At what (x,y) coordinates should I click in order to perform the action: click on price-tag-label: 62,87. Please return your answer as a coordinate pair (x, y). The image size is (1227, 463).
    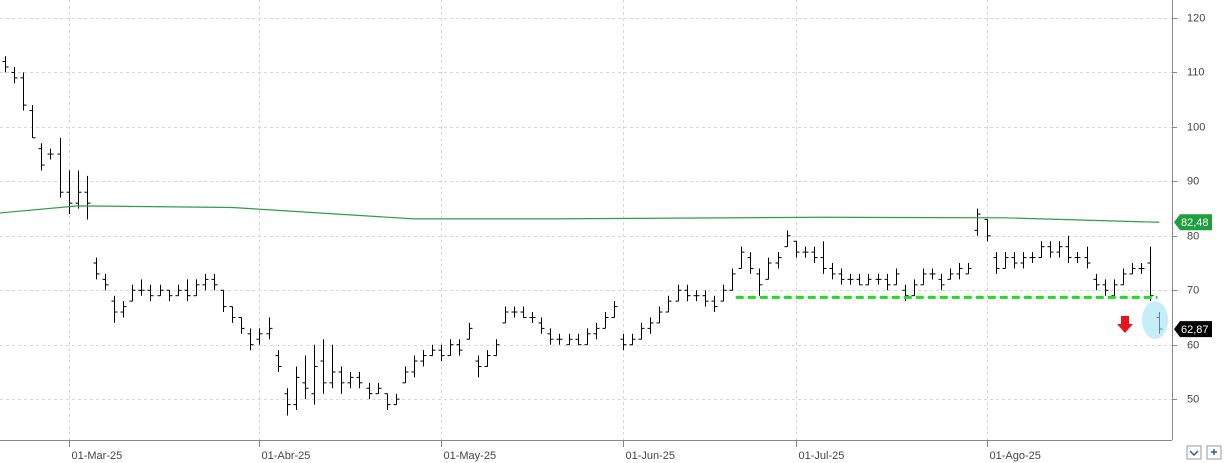
    Looking at the image, I should click on (1195, 330).